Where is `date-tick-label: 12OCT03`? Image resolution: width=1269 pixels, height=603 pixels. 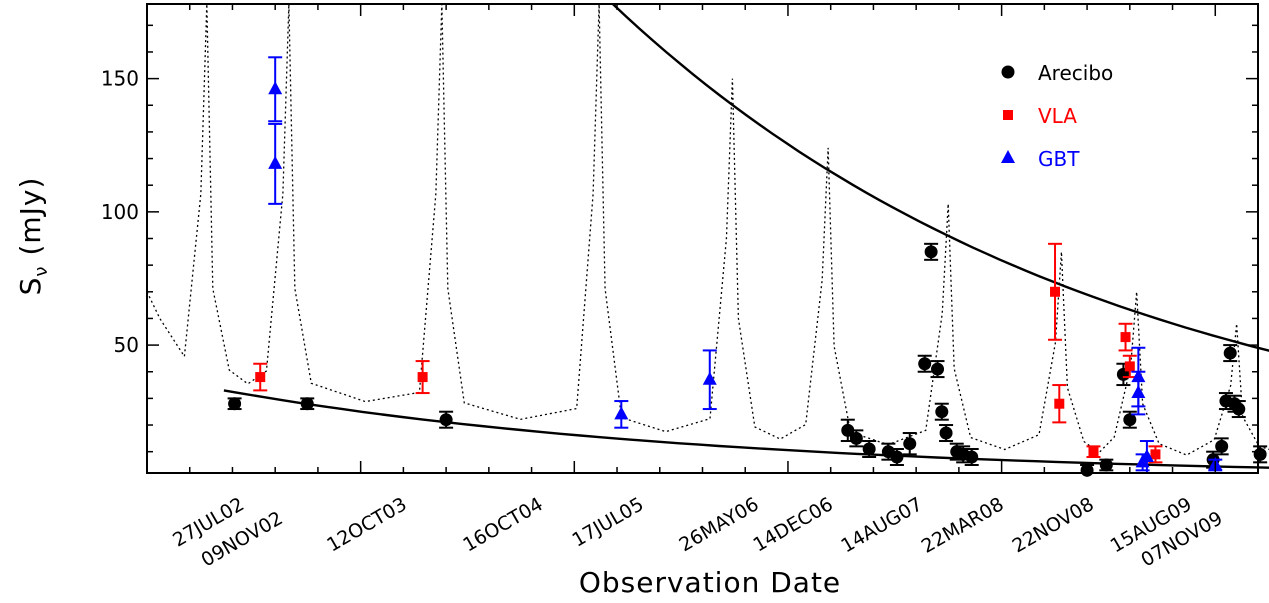 date-tick-label: 12OCT03 is located at coordinates (366, 524).